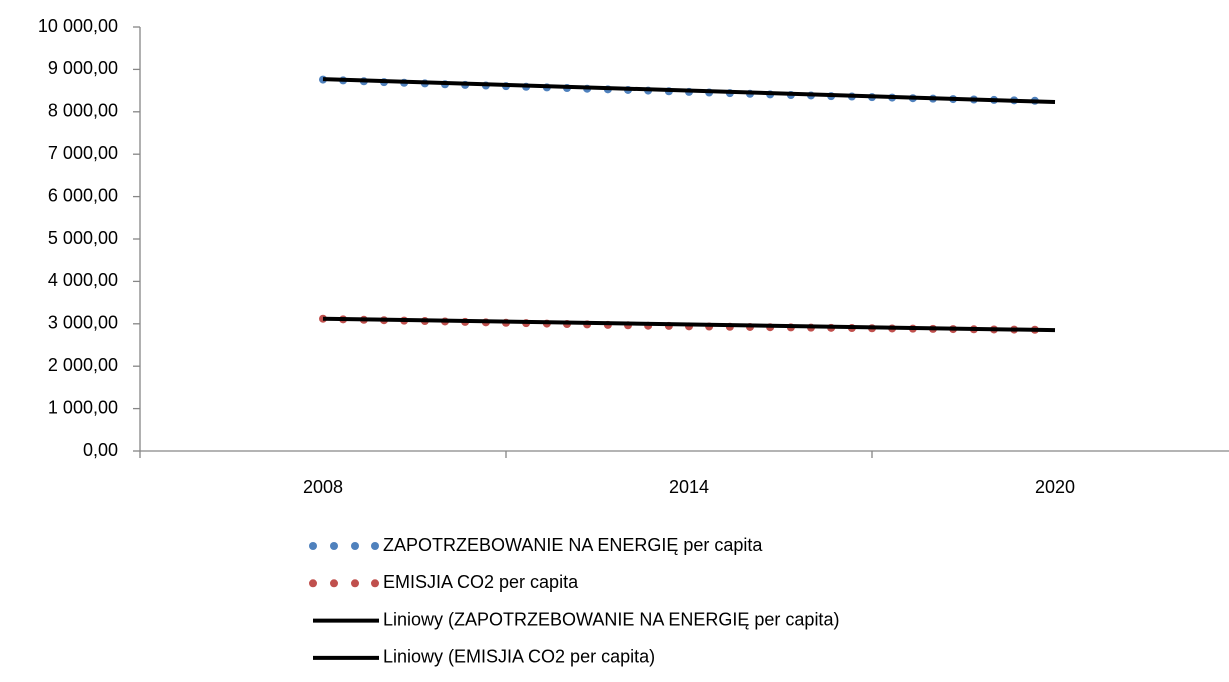 The width and height of the screenshot is (1229, 682). Describe the element at coordinates (83, 365) in the screenshot. I see `y-tick-label: 2 000,00` at that location.